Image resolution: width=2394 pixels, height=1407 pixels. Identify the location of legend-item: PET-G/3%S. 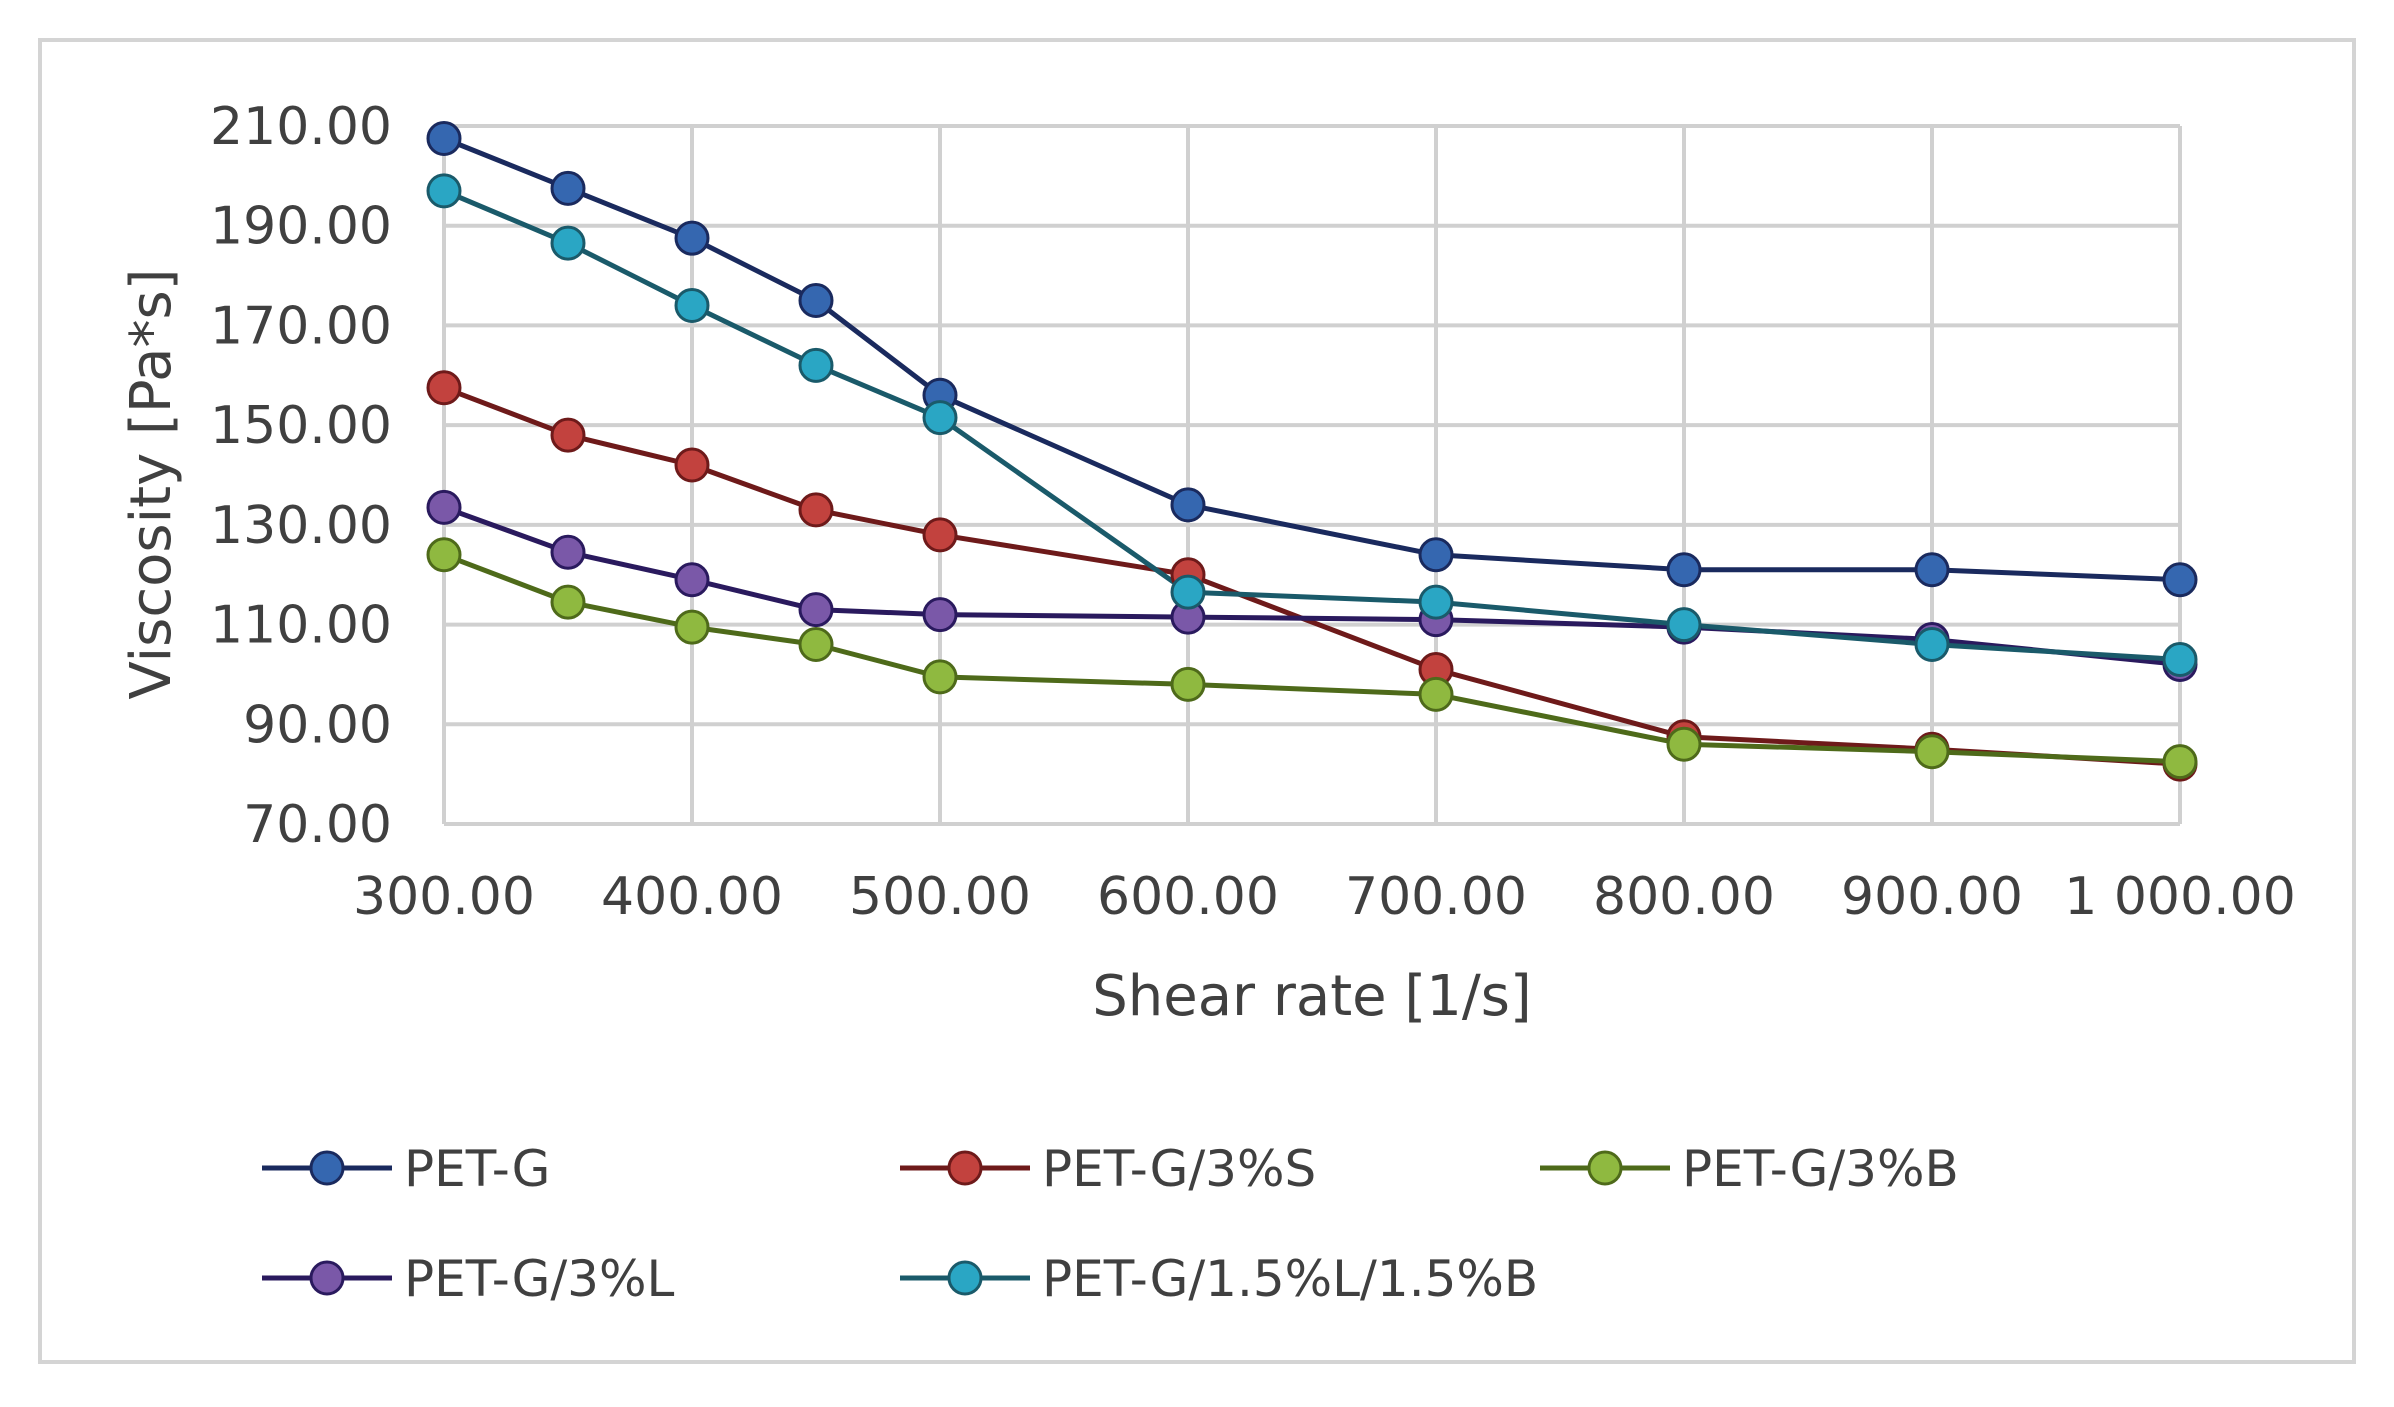
(1108, 1169).